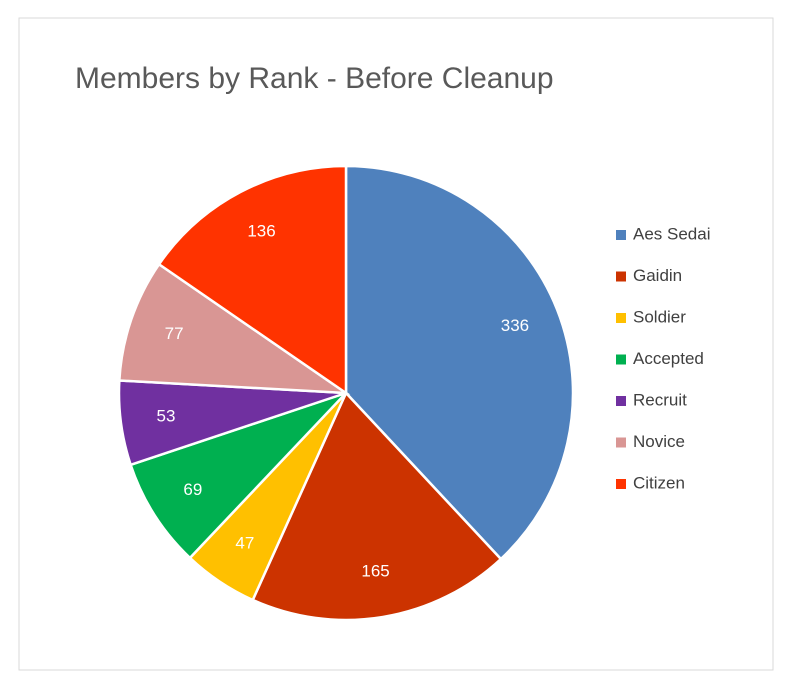  Describe the element at coordinates (314, 78) in the screenshot. I see `chart-title: Members by Rank - Before Cleanup` at that location.